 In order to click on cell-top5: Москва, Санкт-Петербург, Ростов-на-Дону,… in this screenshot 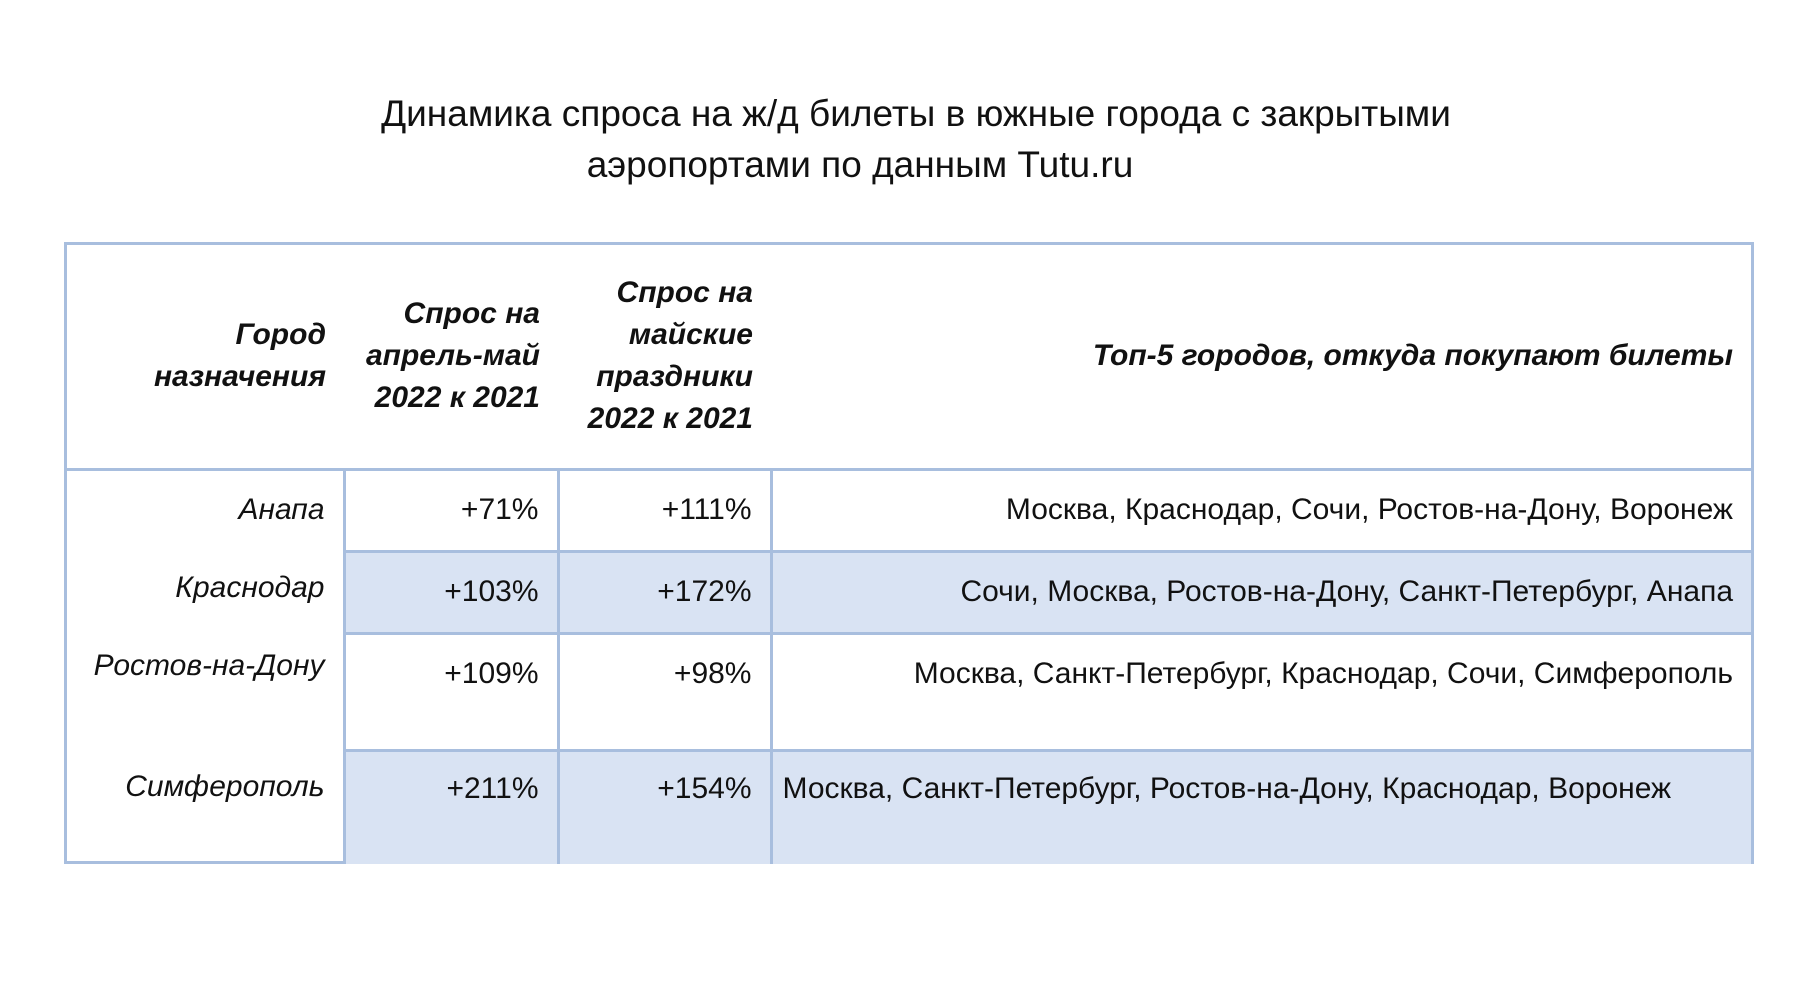, I will do `click(1260, 806)`.